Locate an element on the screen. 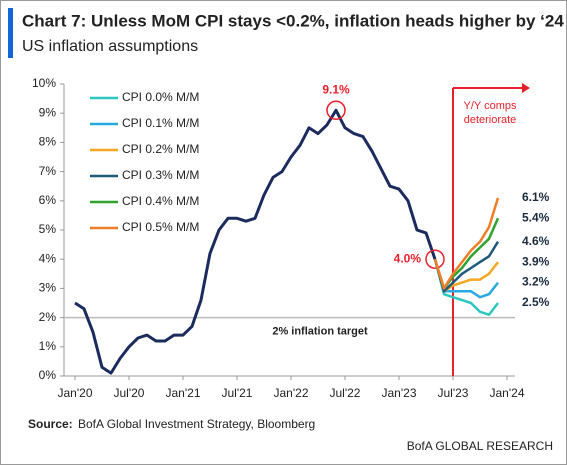  x-tick-label: Jul'23 is located at coordinates (453, 393).